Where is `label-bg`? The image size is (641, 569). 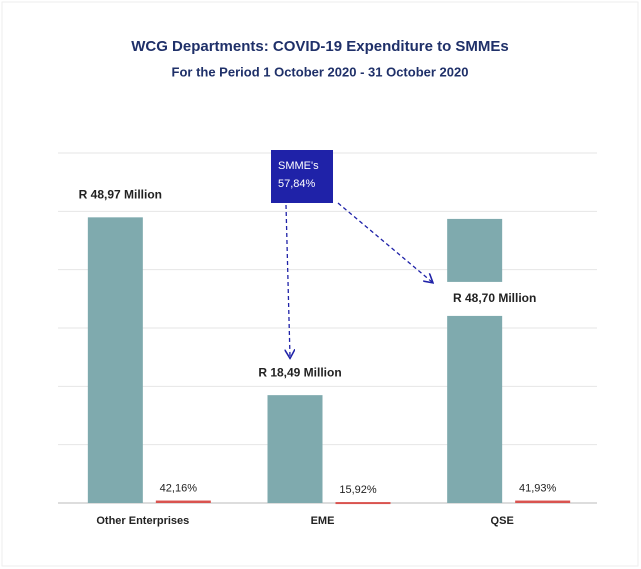
label-bg is located at coordinates (502, 298).